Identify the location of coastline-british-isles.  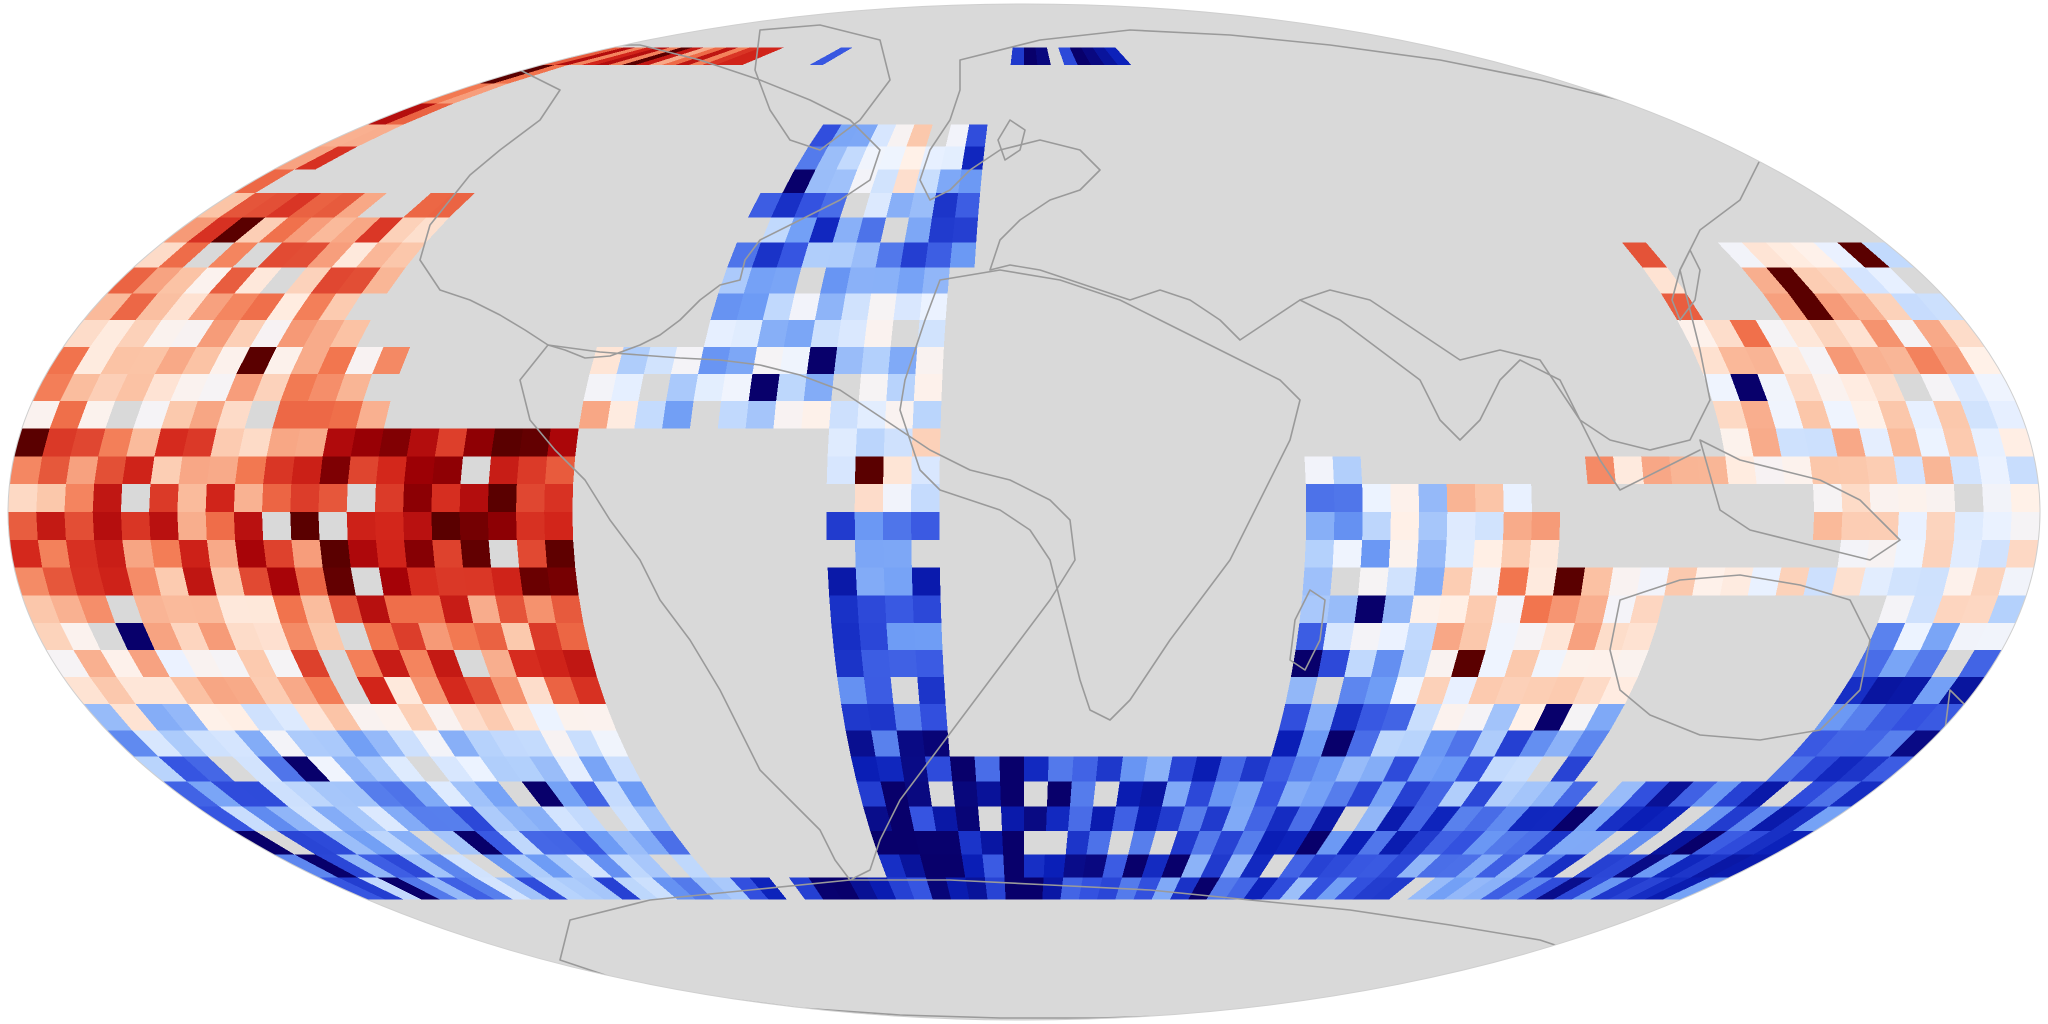
(1011, 140).